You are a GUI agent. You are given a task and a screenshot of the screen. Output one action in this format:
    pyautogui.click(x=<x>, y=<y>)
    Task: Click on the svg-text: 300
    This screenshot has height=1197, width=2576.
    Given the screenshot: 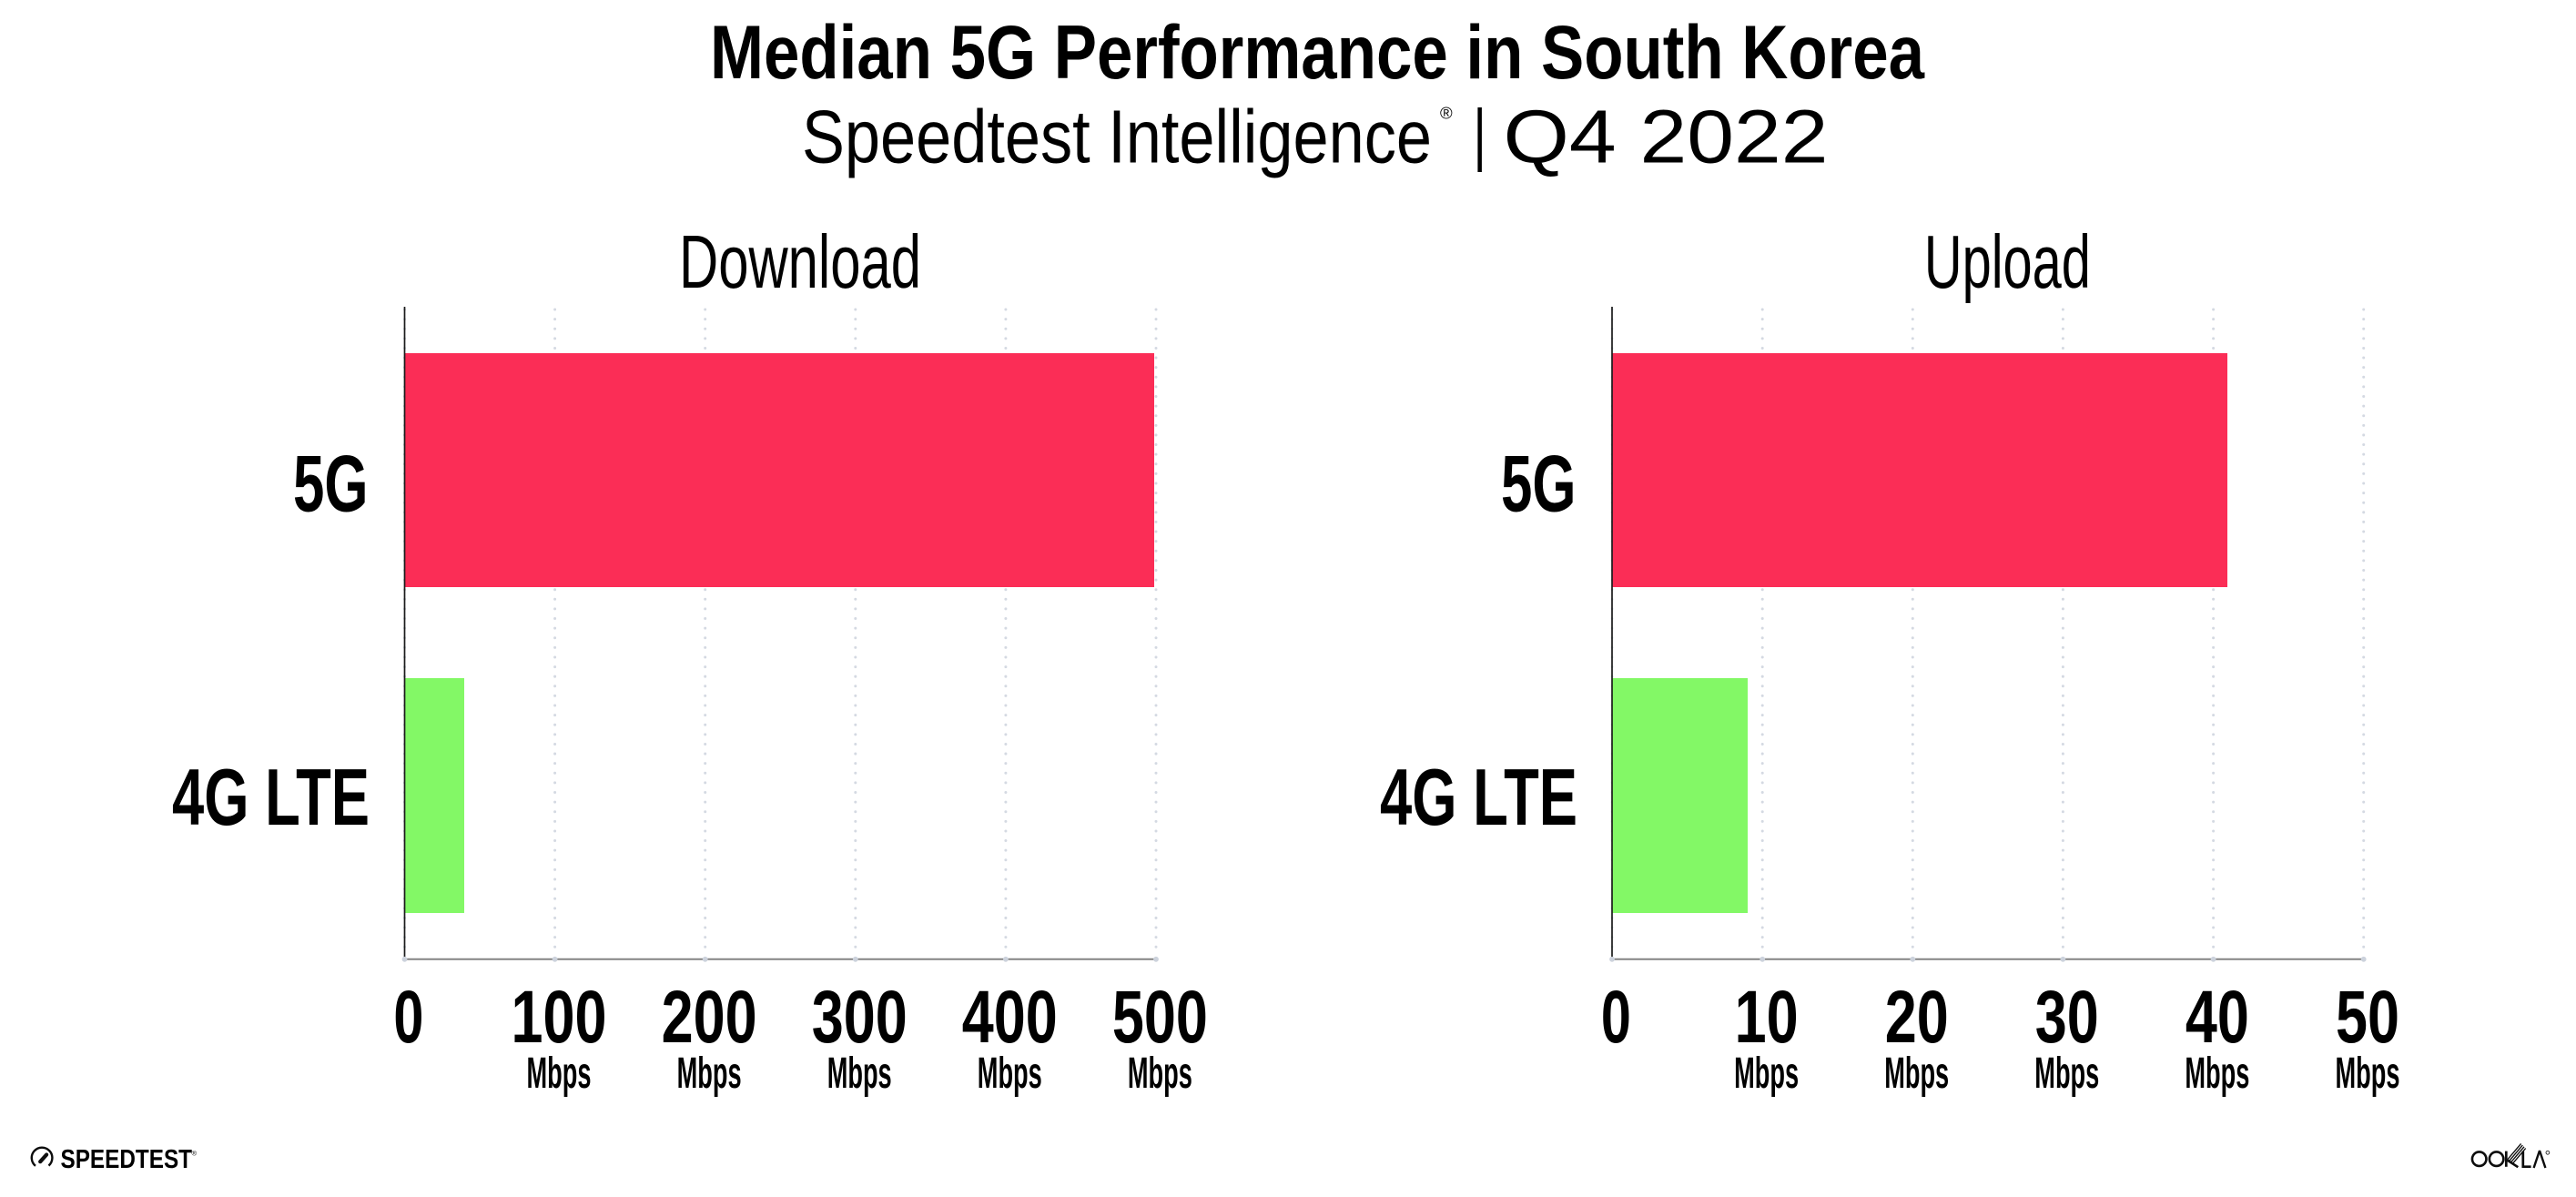 What is the action you would take?
    pyautogui.click(x=860, y=1018)
    